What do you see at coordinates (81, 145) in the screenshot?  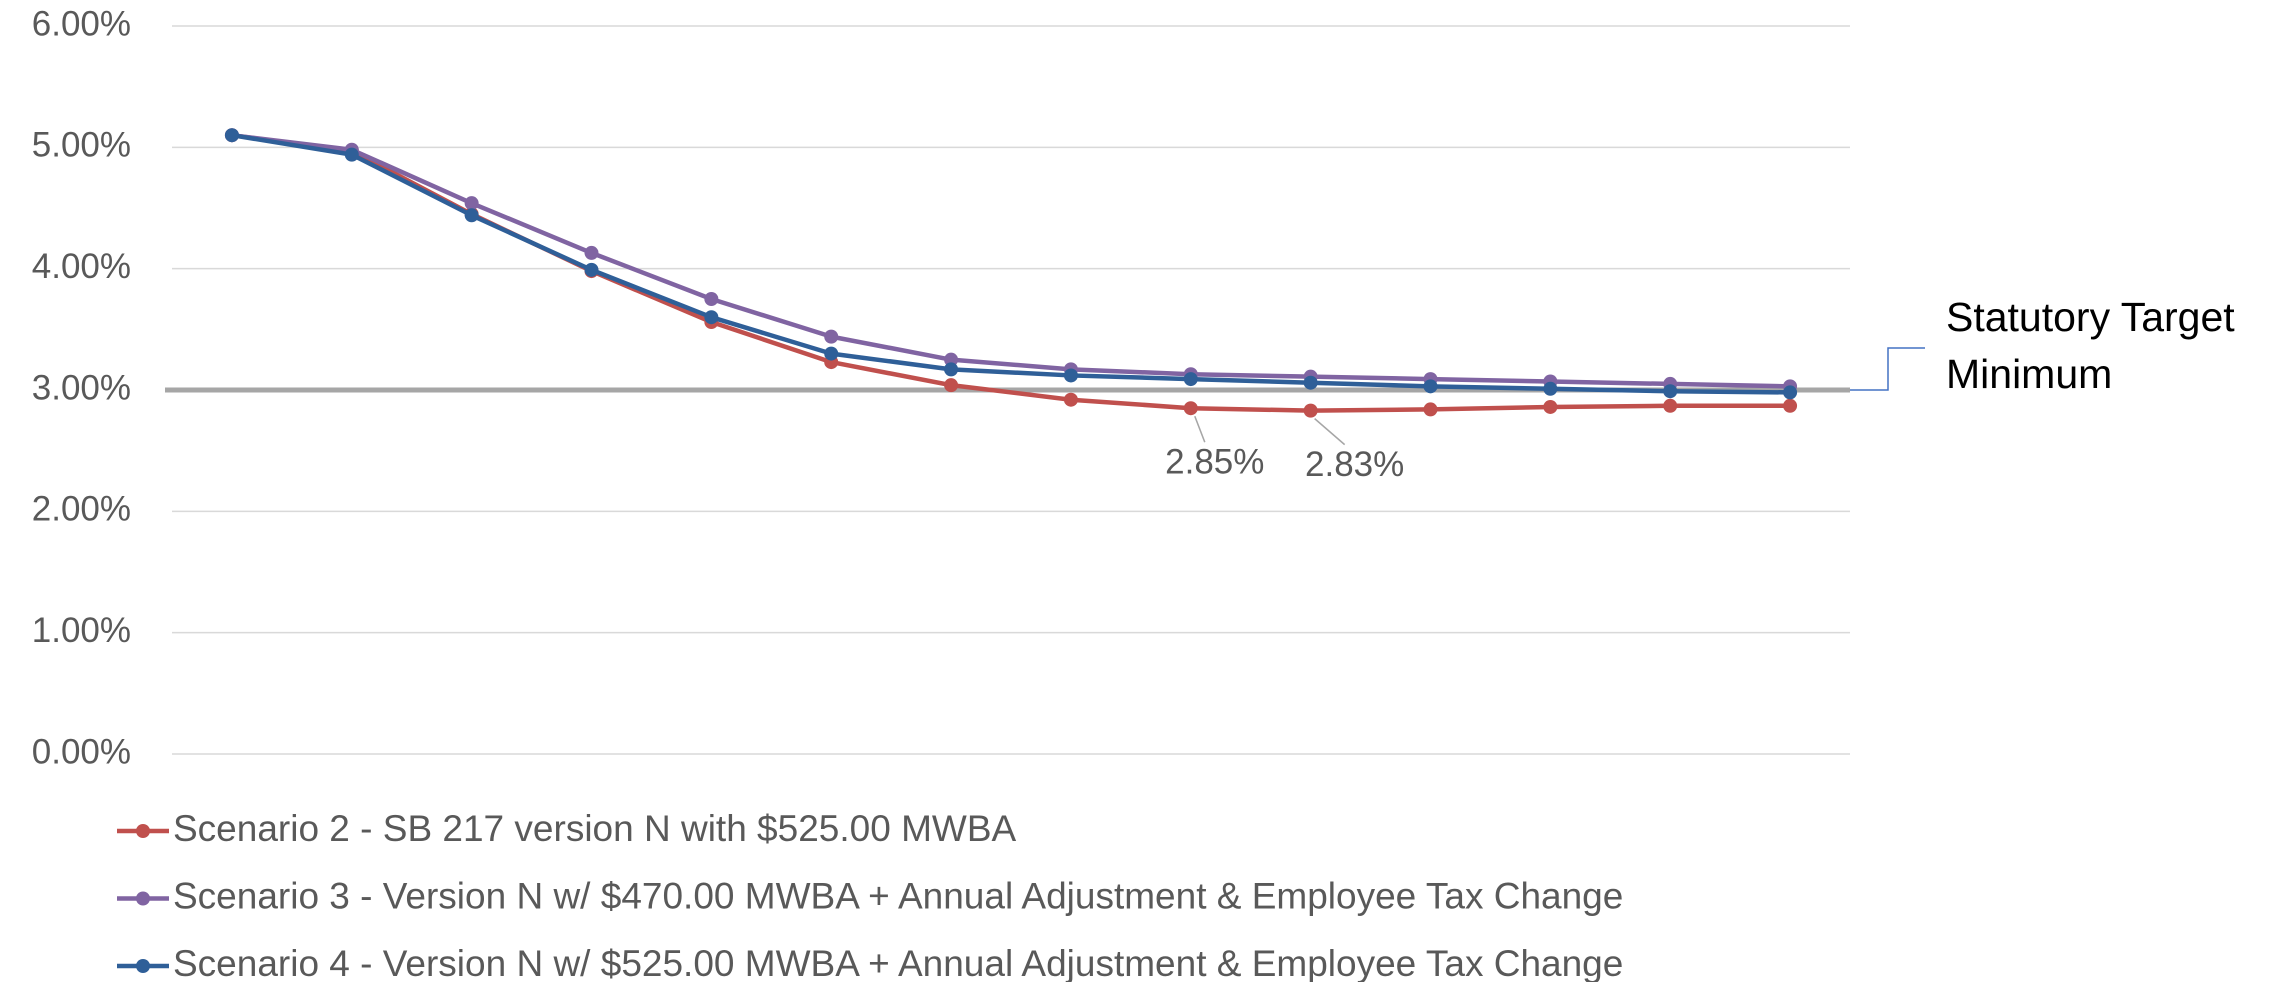 I see `y-tick-label: 5.00%` at bounding box center [81, 145].